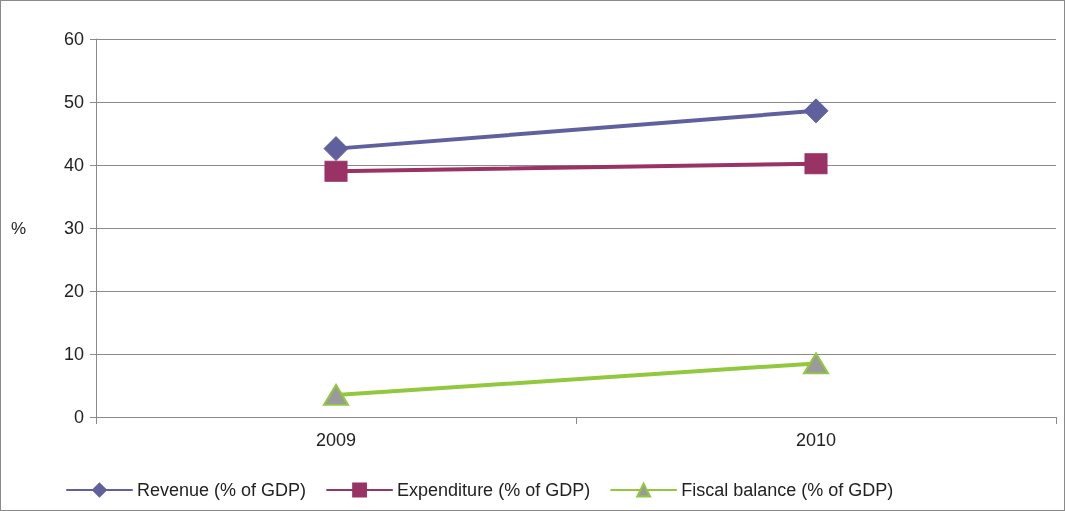  What do you see at coordinates (73, 228) in the screenshot?
I see `y-tick-label: 30` at bounding box center [73, 228].